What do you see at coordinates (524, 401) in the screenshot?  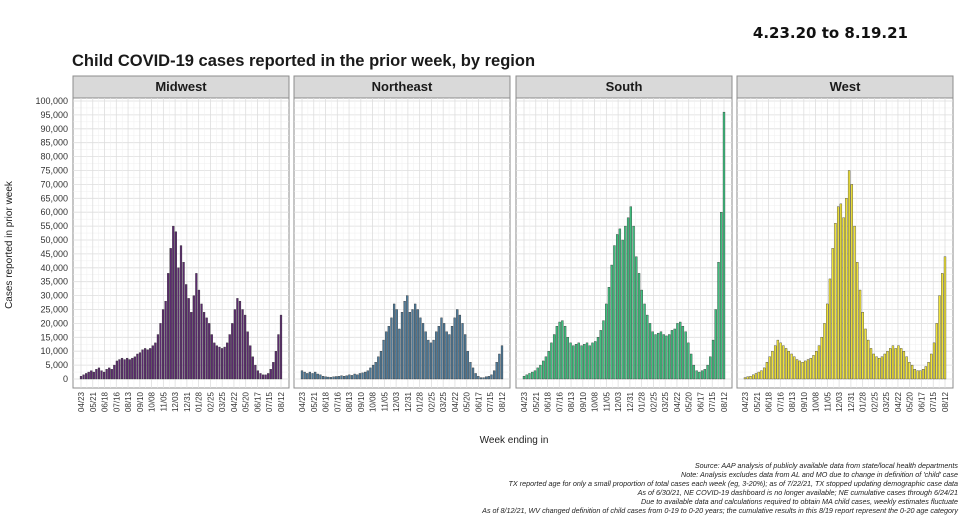 I see `x-tick-label: 04/23` at bounding box center [524, 401].